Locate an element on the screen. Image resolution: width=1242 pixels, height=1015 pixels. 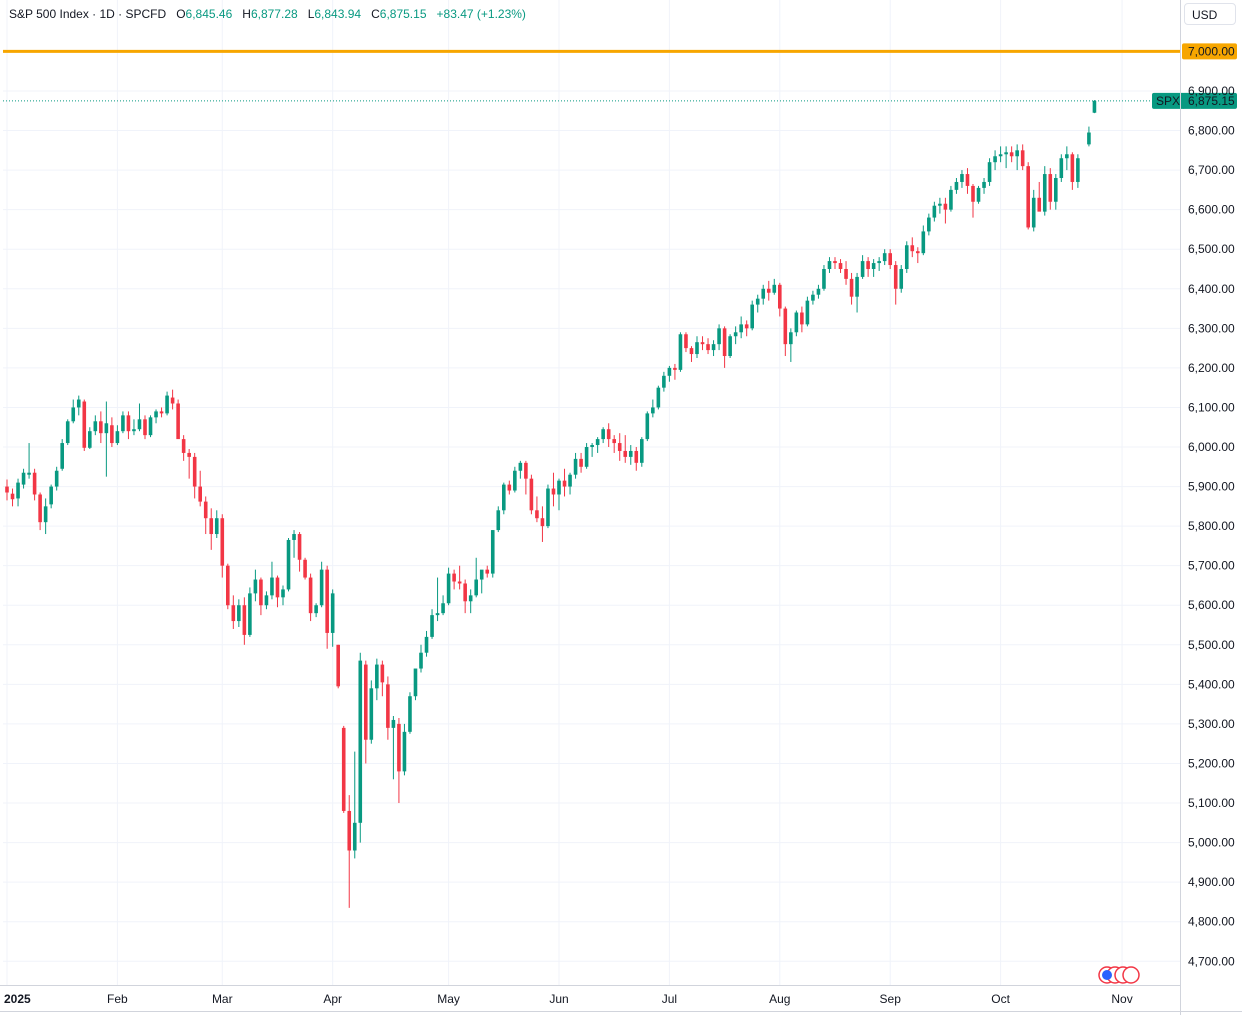
x-tick-label: Feb is located at coordinates (117, 999).